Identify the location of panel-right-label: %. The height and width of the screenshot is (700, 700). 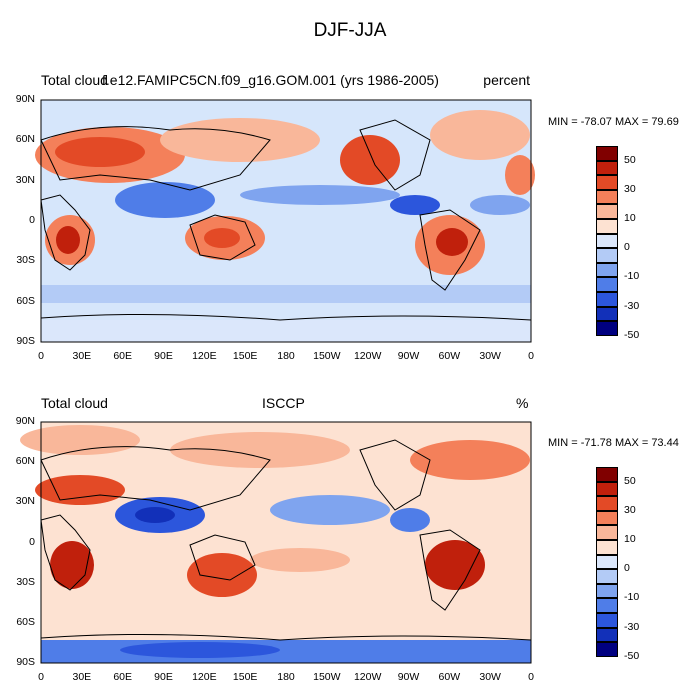
(522, 403).